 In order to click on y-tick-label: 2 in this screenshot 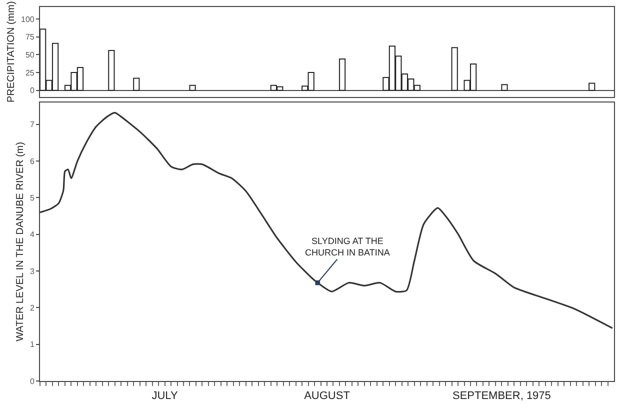, I will do `click(32, 307)`.